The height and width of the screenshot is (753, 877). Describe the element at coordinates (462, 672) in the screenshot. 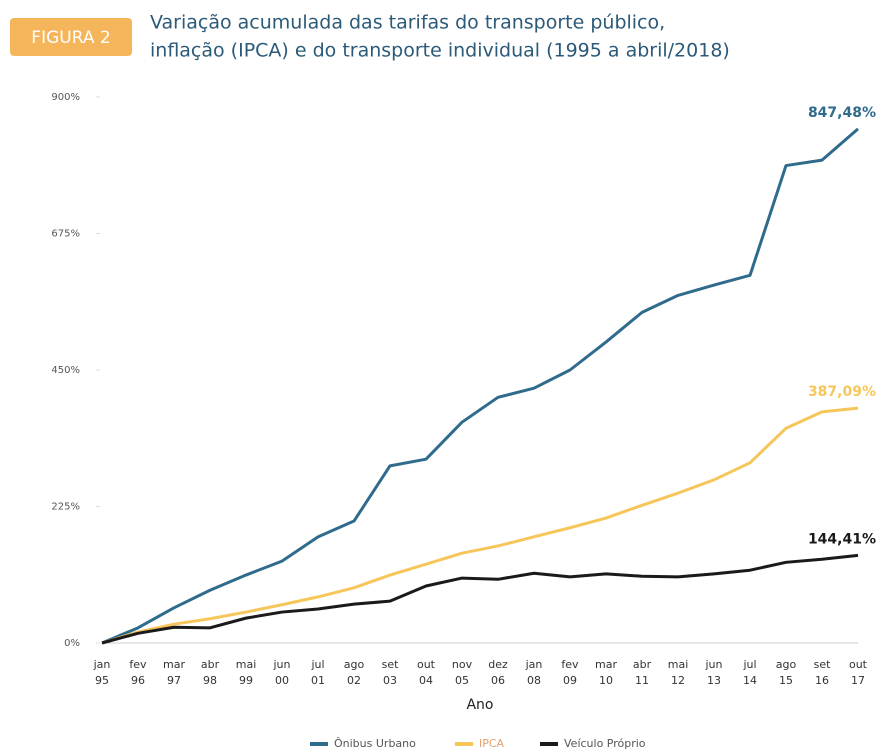

I see `x-tick-label: nov 05` at that location.